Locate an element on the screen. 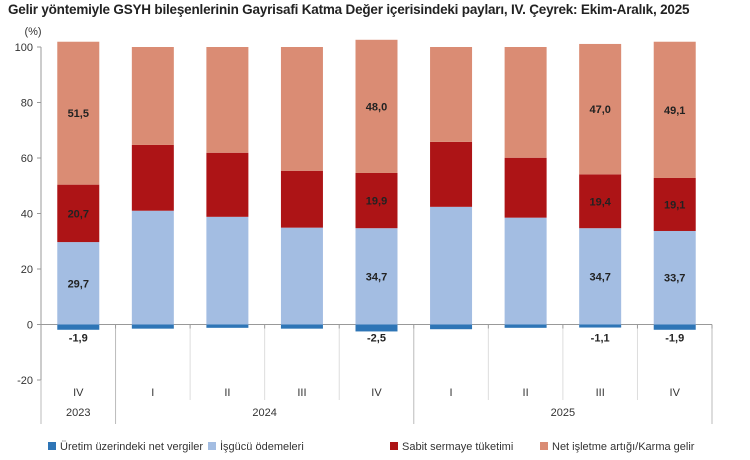 The width and height of the screenshot is (750, 460). data-label: 19,9 is located at coordinates (376, 202).